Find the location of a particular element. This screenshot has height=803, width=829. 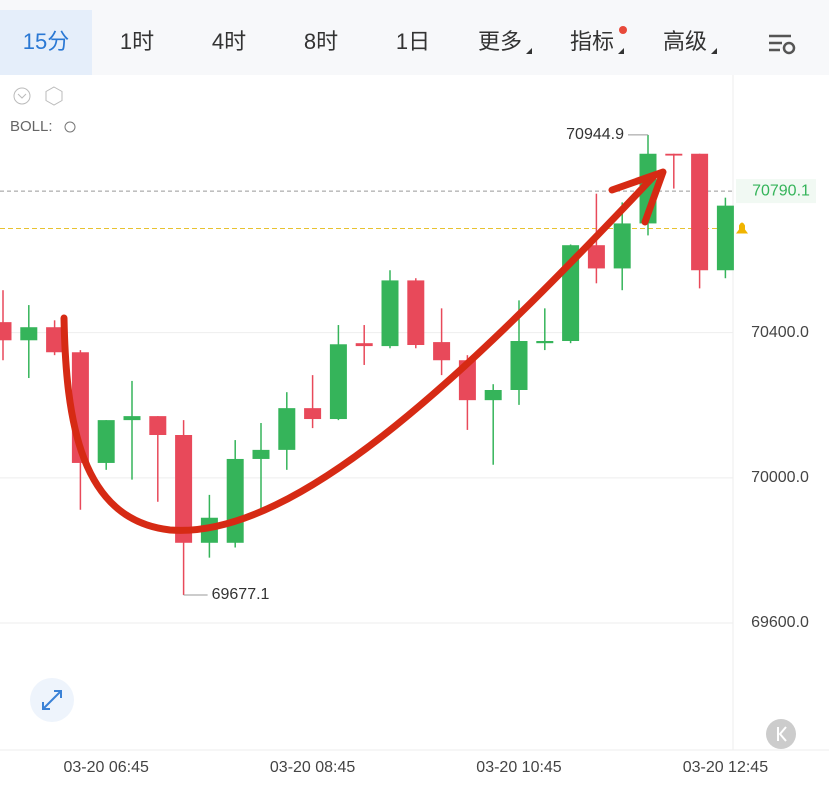

notice-dot is located at coordinates (623, 30).